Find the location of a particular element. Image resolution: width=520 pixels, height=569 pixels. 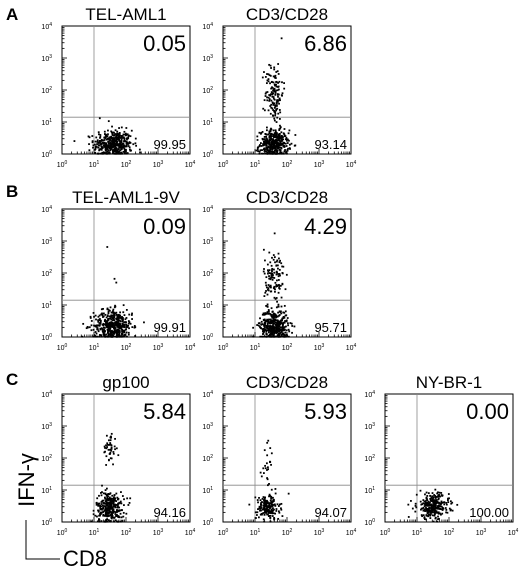

event-points is located at coordinates (111, 477).